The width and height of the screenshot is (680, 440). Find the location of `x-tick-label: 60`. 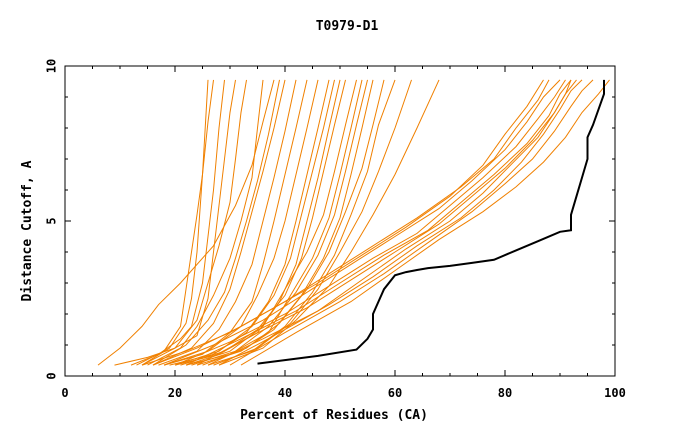

x-tick-label: 60 is located at coordinates (395, 393).